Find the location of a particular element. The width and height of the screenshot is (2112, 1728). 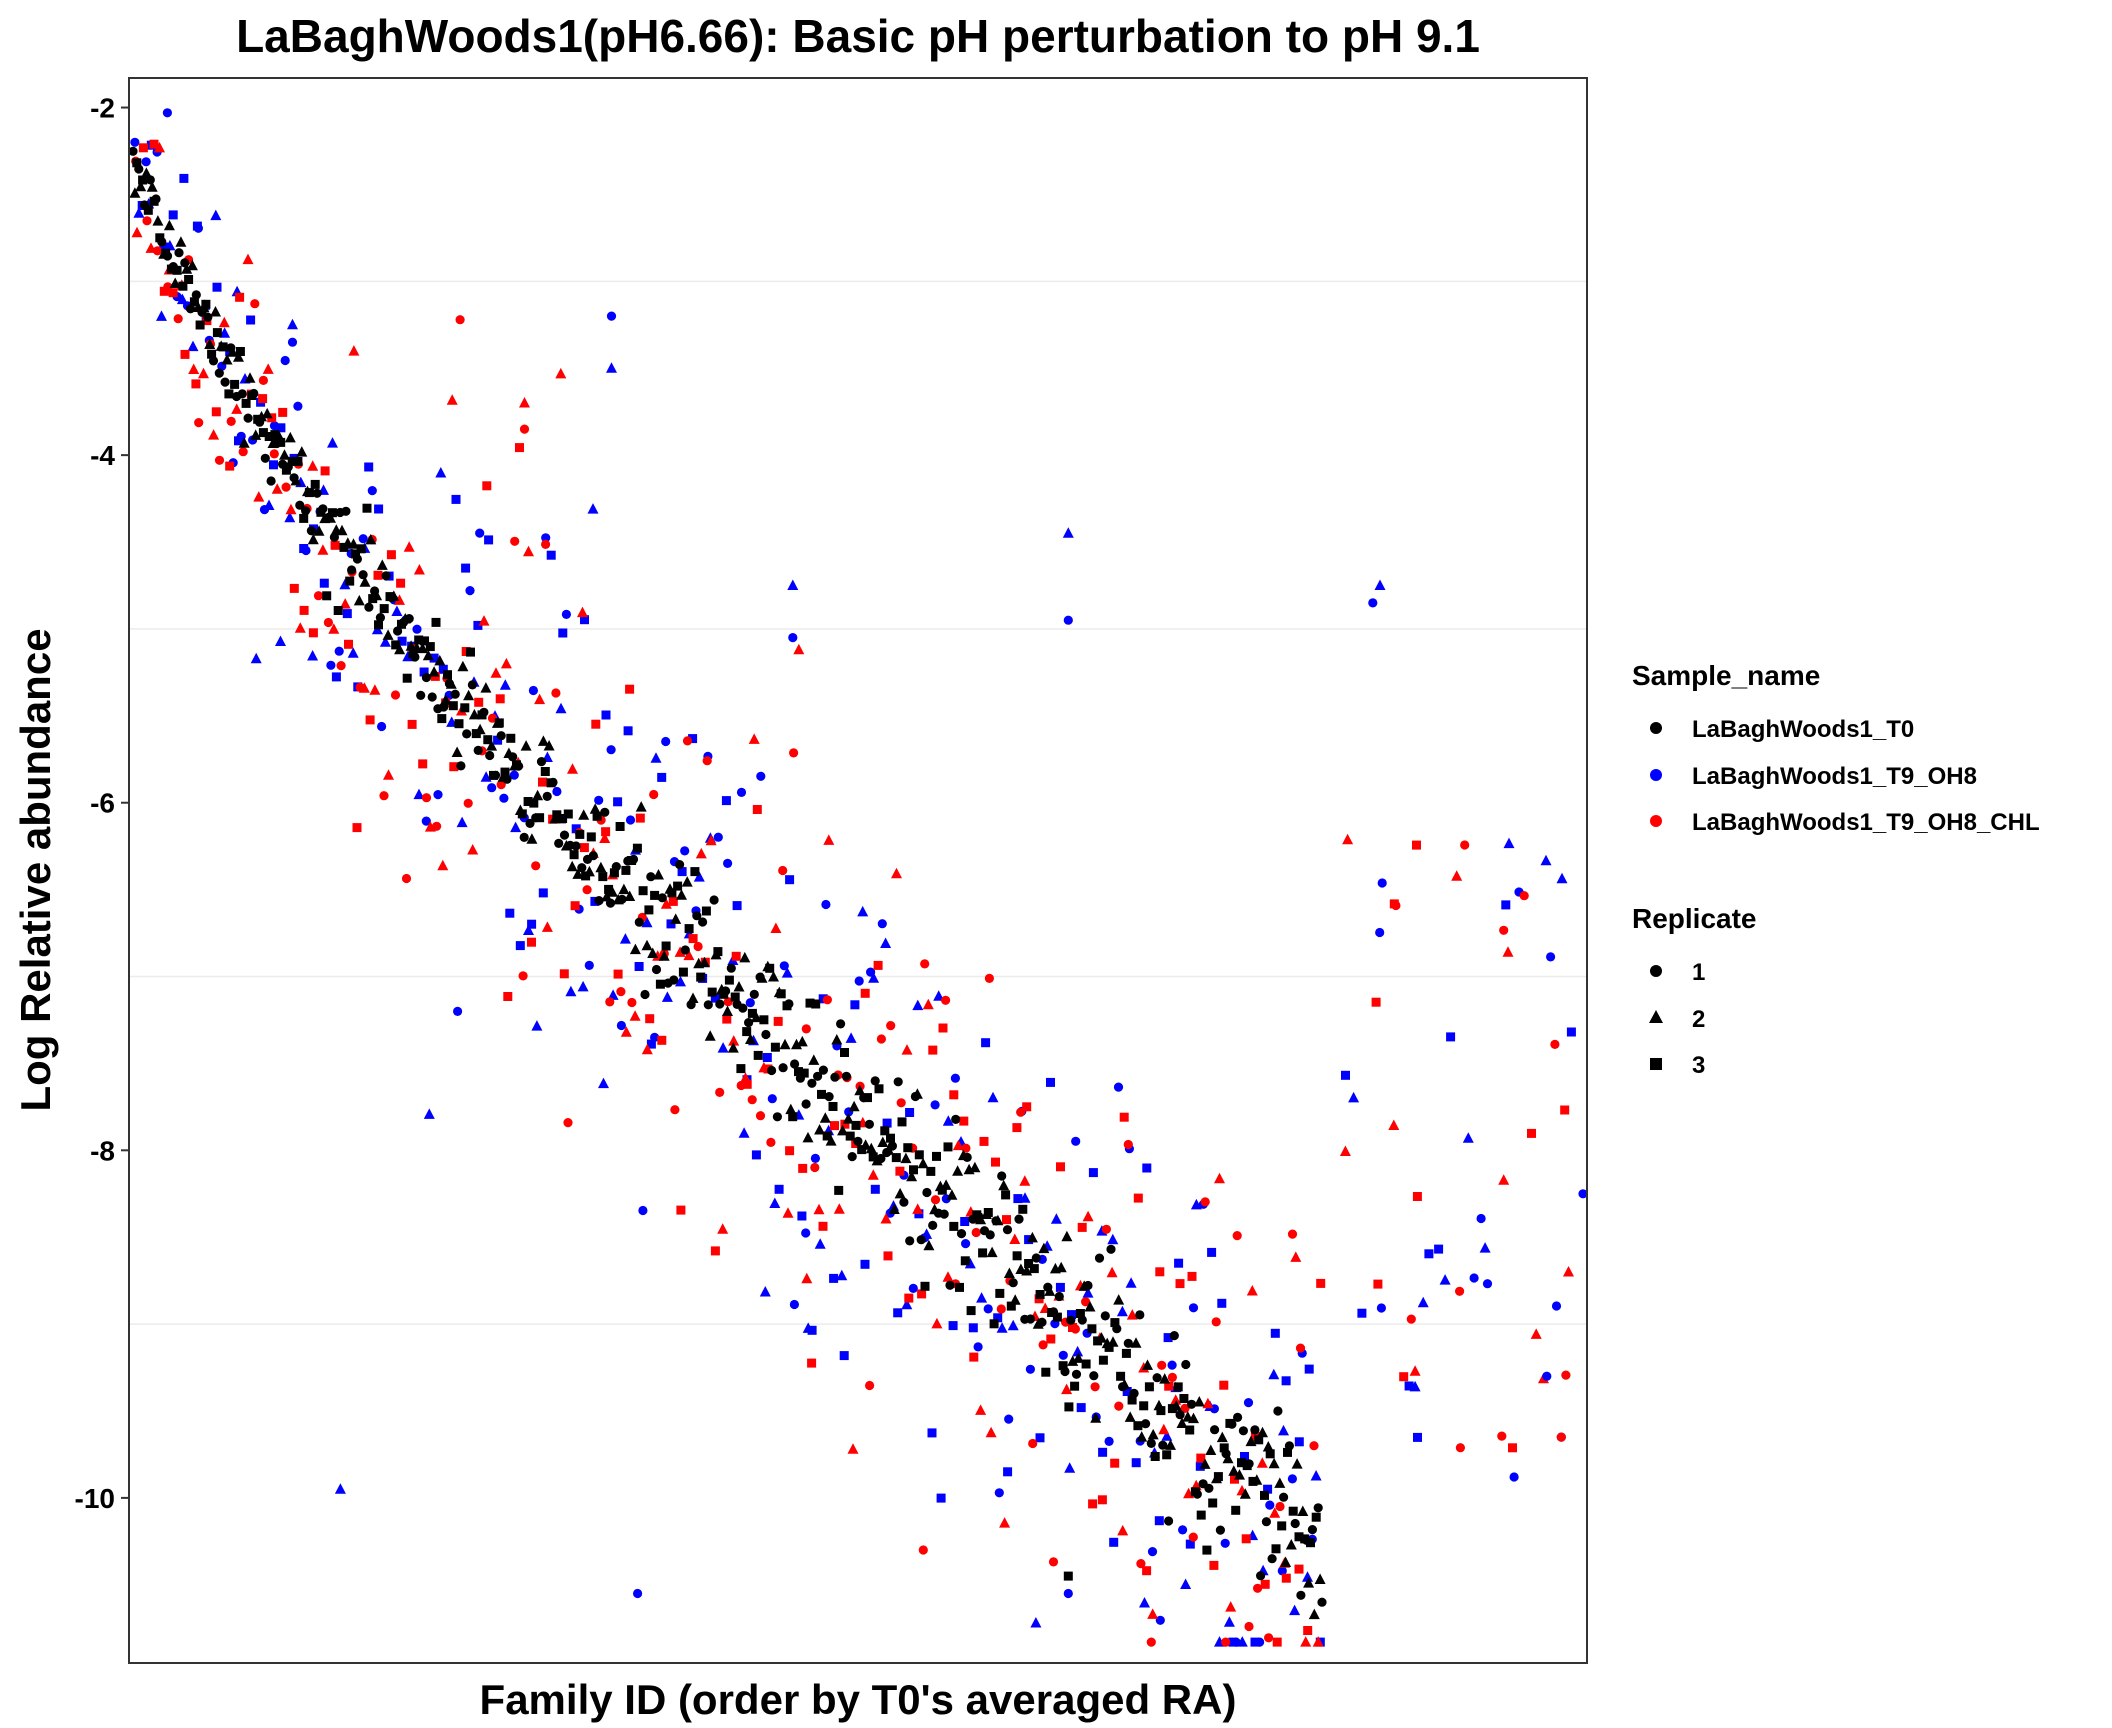

legend-label-replicate-2: 2 is located at coordinates (1698, 1019).